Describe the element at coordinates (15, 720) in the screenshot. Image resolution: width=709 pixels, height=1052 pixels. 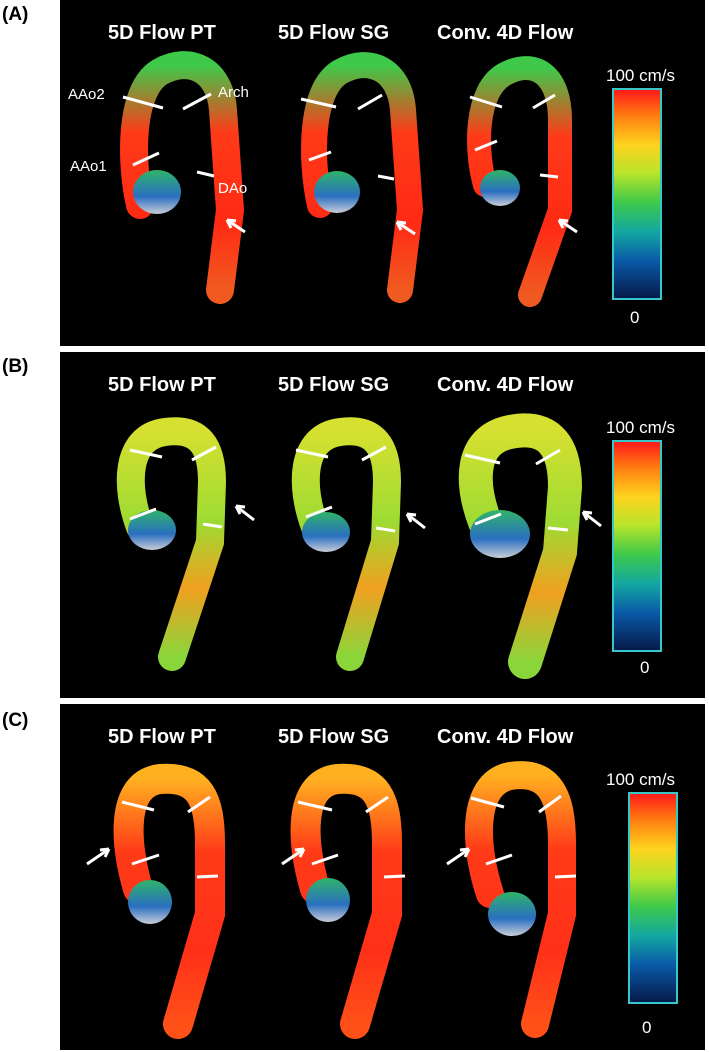
I see `panel-c-label: (C)` at that location.